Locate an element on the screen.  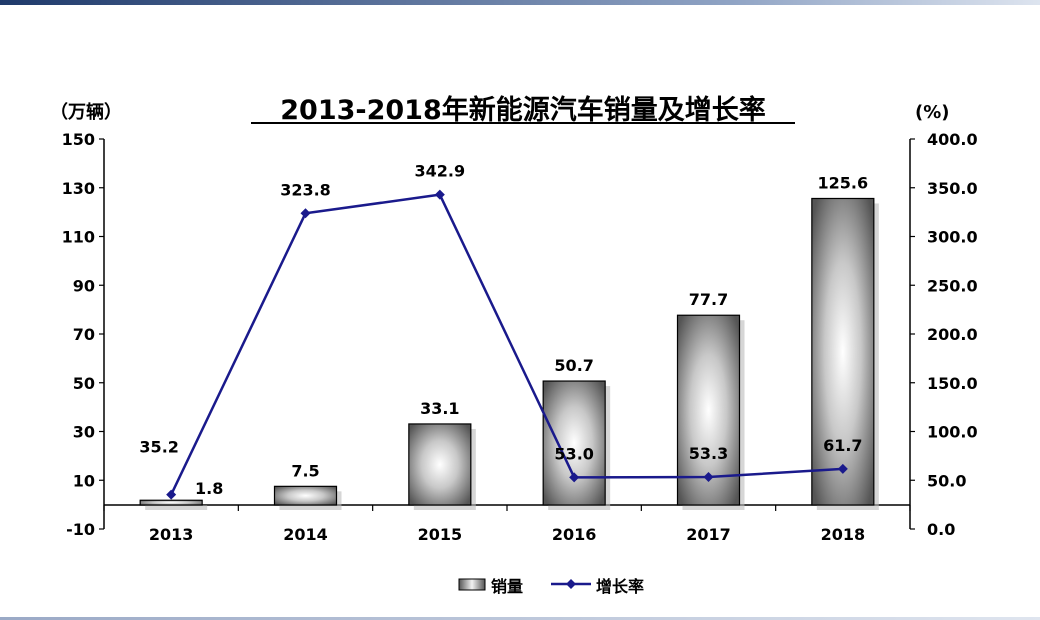
left-axis-unit: （万辆） is located at coordinates (86, 112).